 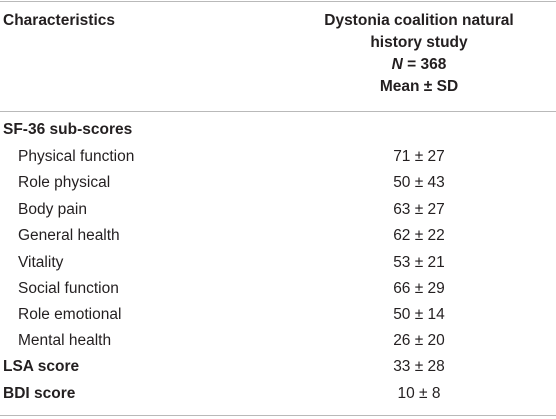 I want to click on row-label: SF-36 sub-scores, so click(x=68, y=129).